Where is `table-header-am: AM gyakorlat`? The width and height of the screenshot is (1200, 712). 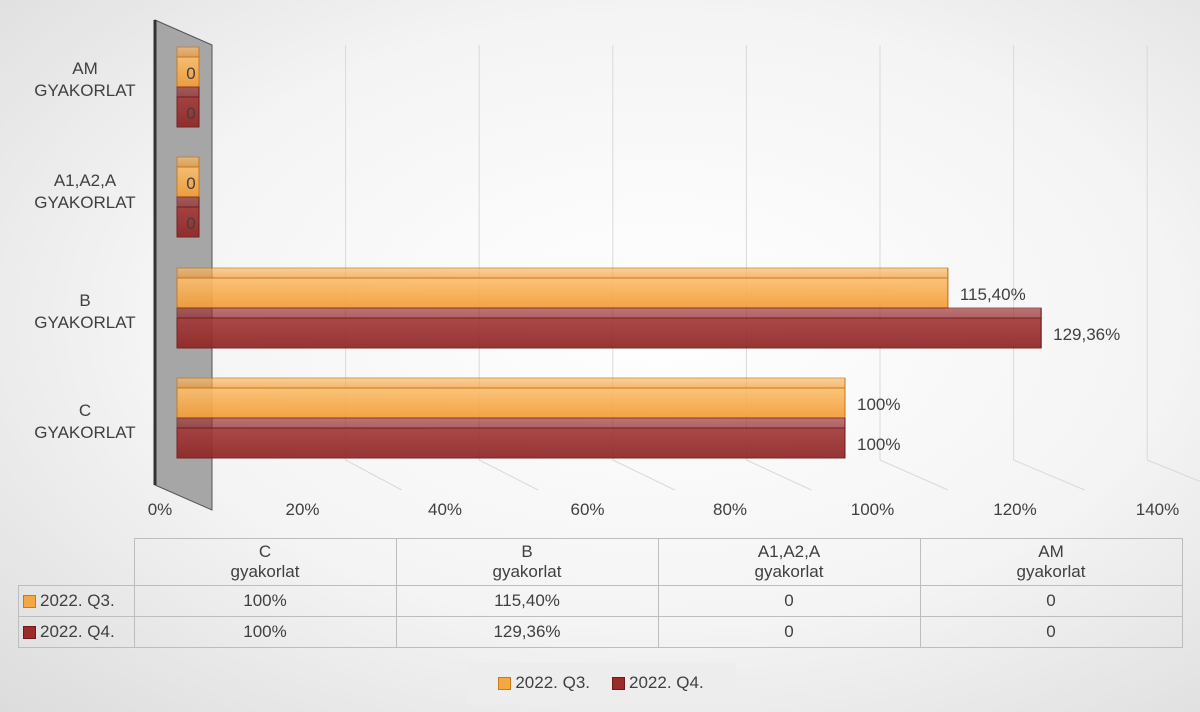 table-header-am: AM gyakorlat is located at coordinates (1051, 562).